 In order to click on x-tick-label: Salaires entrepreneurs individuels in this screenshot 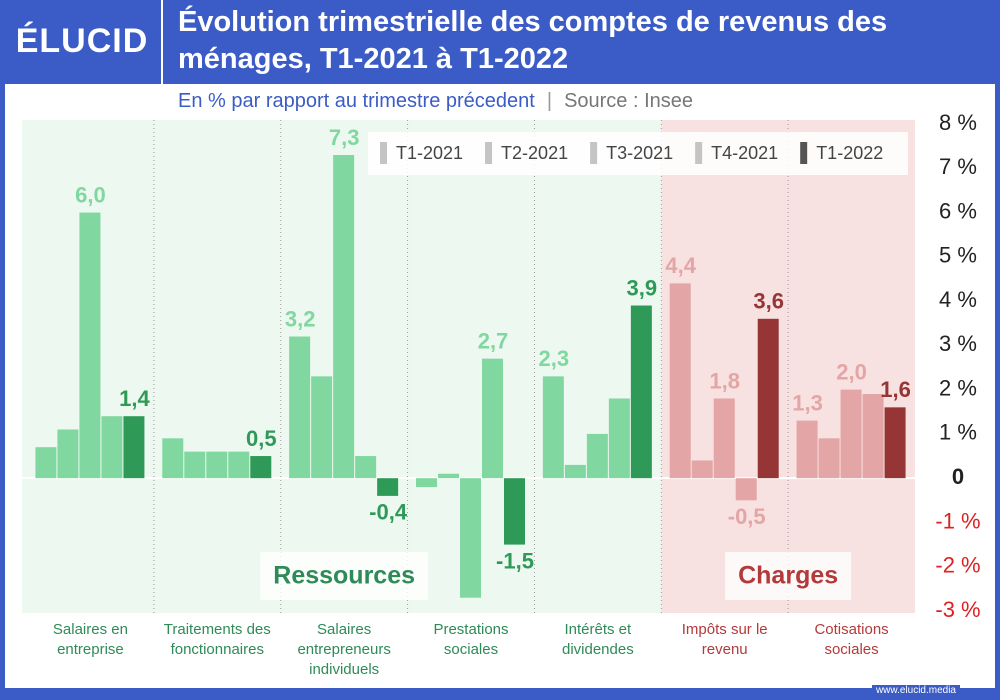, I will do `click(344, 649)`.